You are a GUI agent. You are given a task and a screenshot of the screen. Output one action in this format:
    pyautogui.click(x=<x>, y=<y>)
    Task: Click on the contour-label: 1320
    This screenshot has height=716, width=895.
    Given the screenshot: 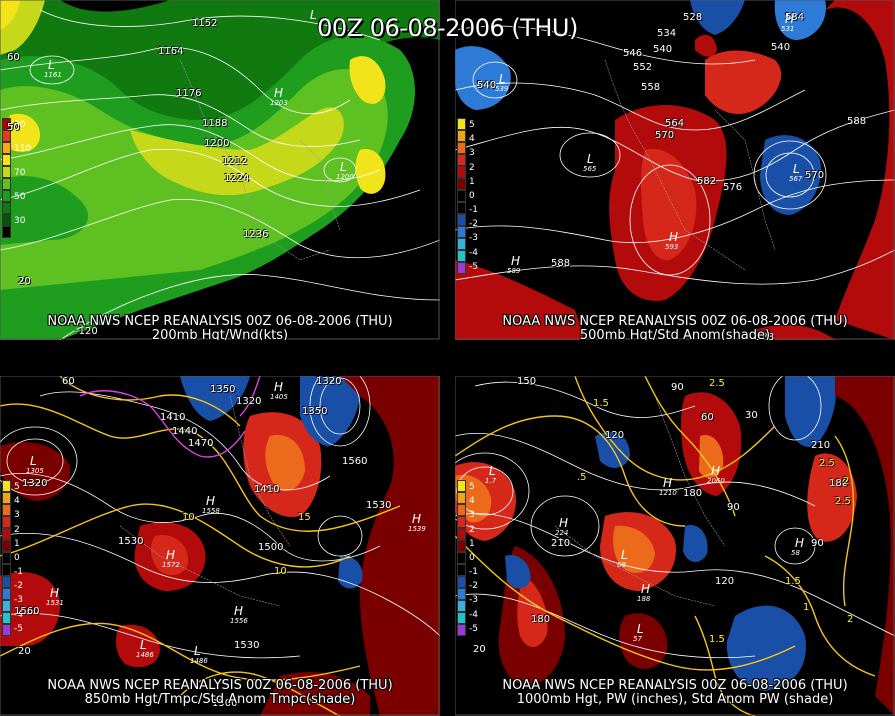 What is the action you would take?
    pyautogui.click(x=249, y=401)
    